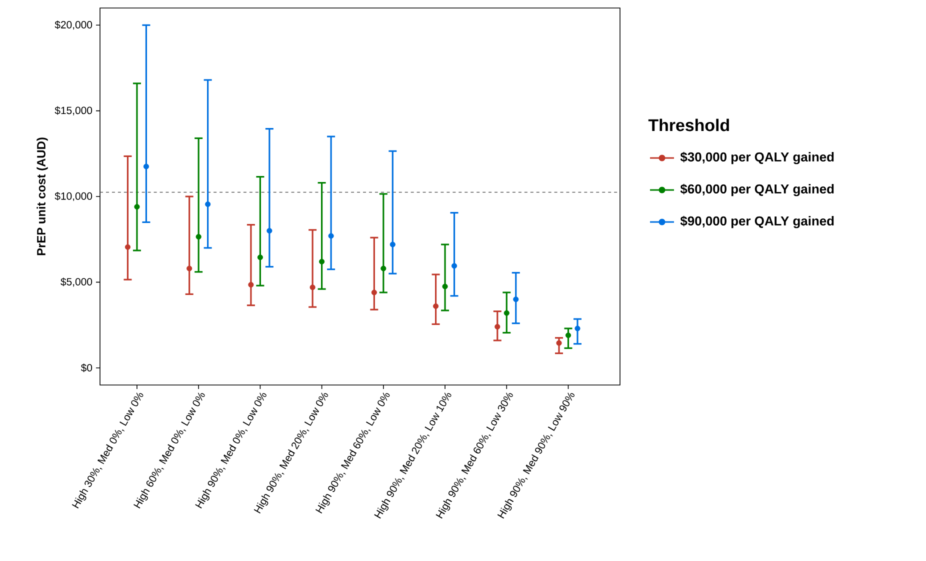  I want to click on y-tick-label: $0, so click(86, 368).